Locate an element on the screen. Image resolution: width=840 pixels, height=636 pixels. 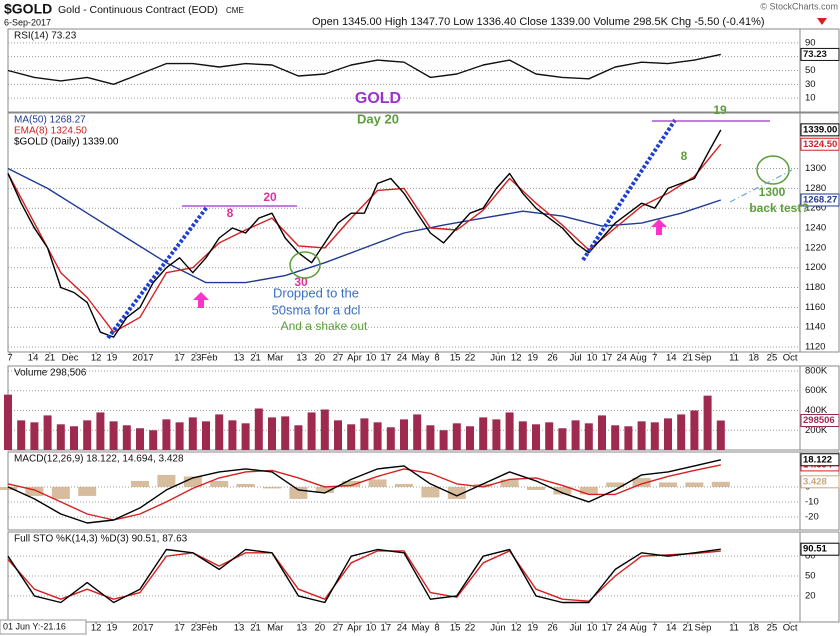
y-tick-label: 30 is located at coordinates (810, 84).